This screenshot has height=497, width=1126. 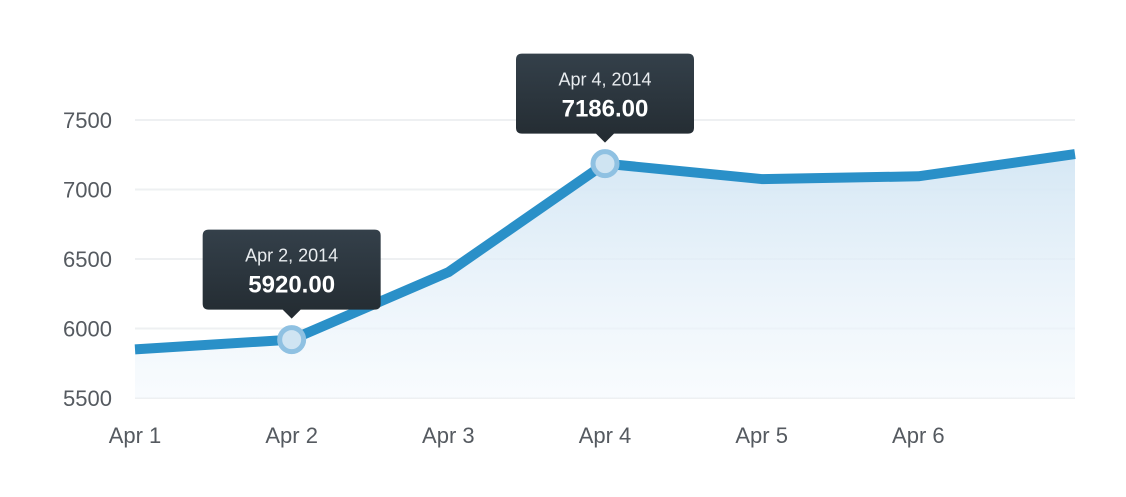 I want to click on tooltip-date: Apr 4, 2014, so click(x=604, y=80).